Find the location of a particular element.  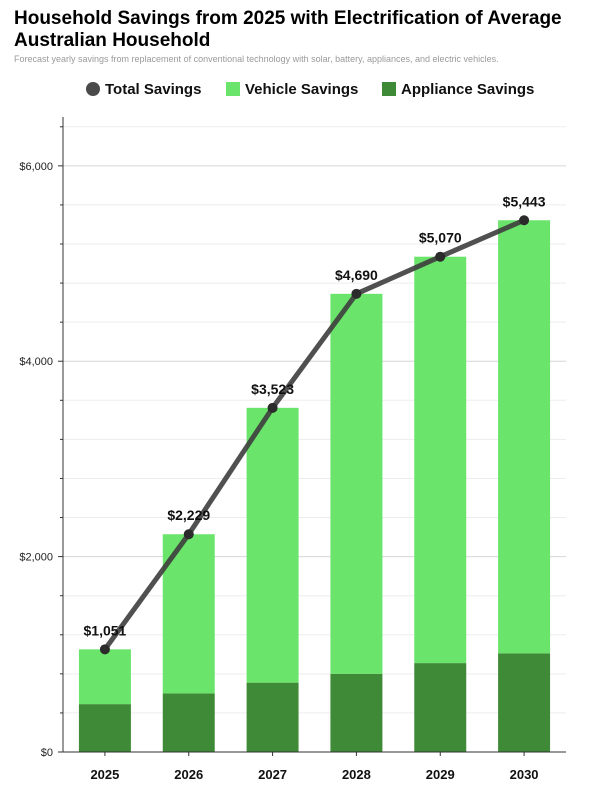

x-tick-label: 2028 is located at coordinates (356, 774).